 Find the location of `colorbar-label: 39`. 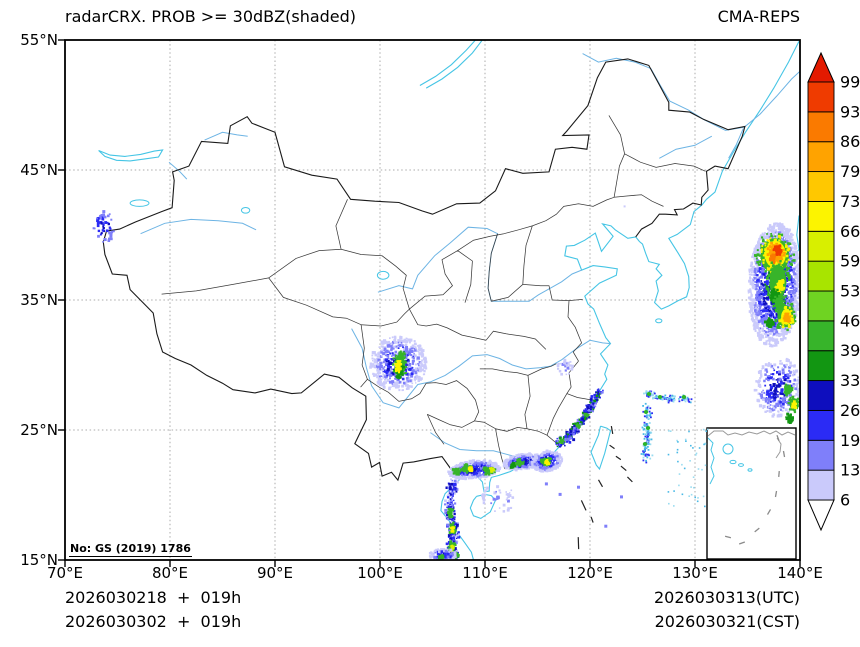

colorbar-label: 39 is located at coordinates (850, 350).